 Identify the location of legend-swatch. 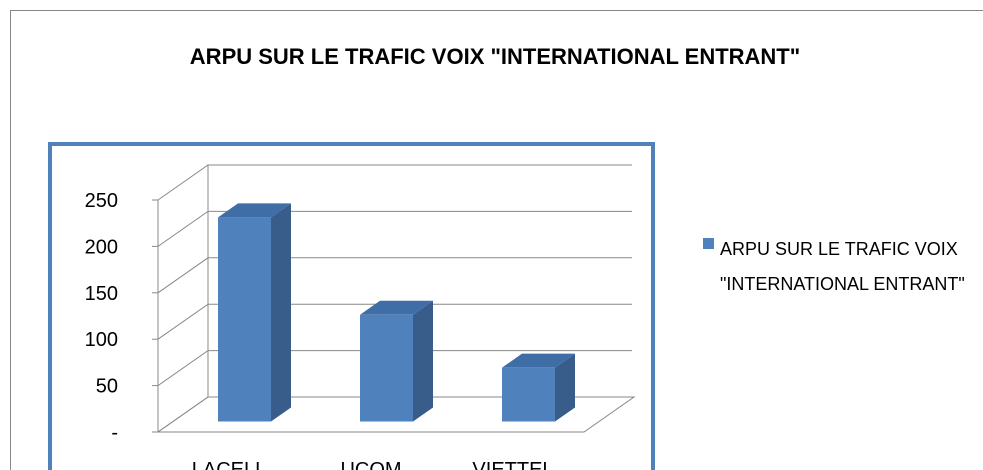
(708, 243).